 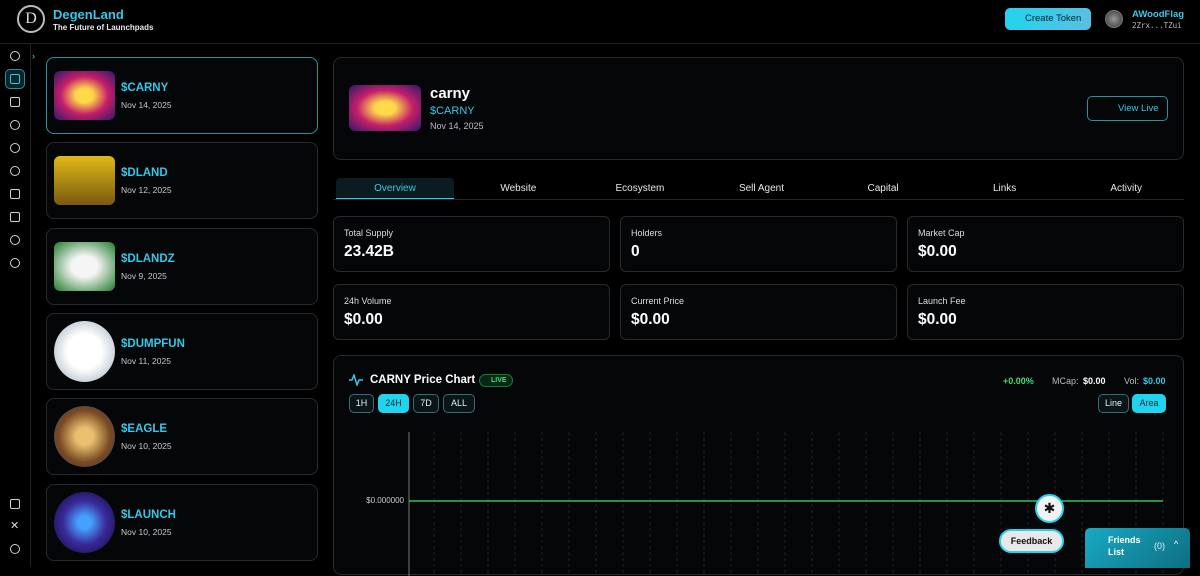 What do you see at coordinates (640, 188) in the screenshot?
I see `tab: Ecosystem` at bounding box center [640, 188].